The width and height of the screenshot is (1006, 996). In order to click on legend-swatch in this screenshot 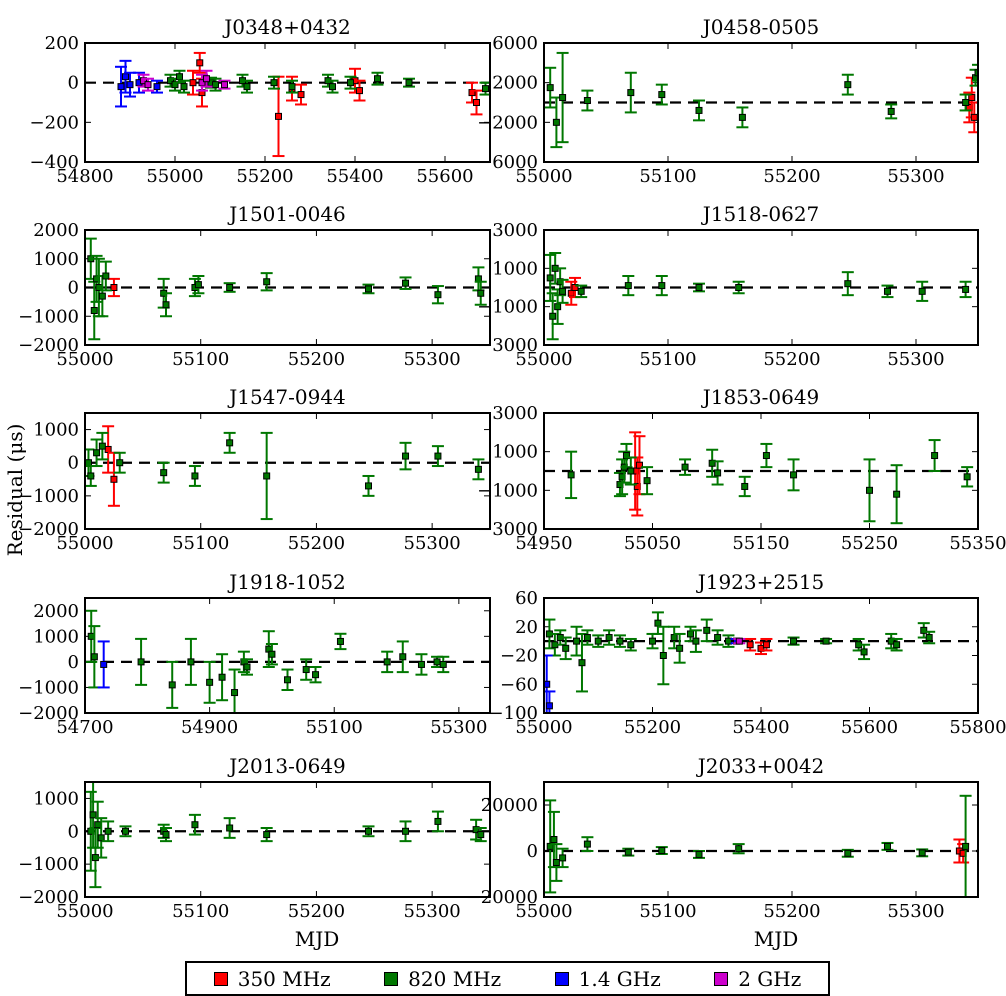, I will do `click(391, 979)`.